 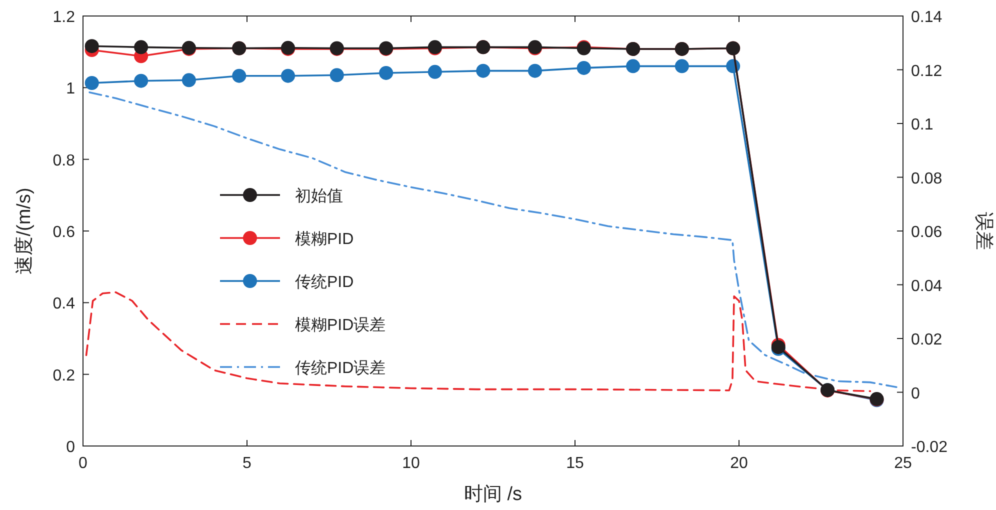 What do you see at coordinates (903, 463) in the screenshot?
I see `x-tick-label: 25` at bounding box center [903, 463].